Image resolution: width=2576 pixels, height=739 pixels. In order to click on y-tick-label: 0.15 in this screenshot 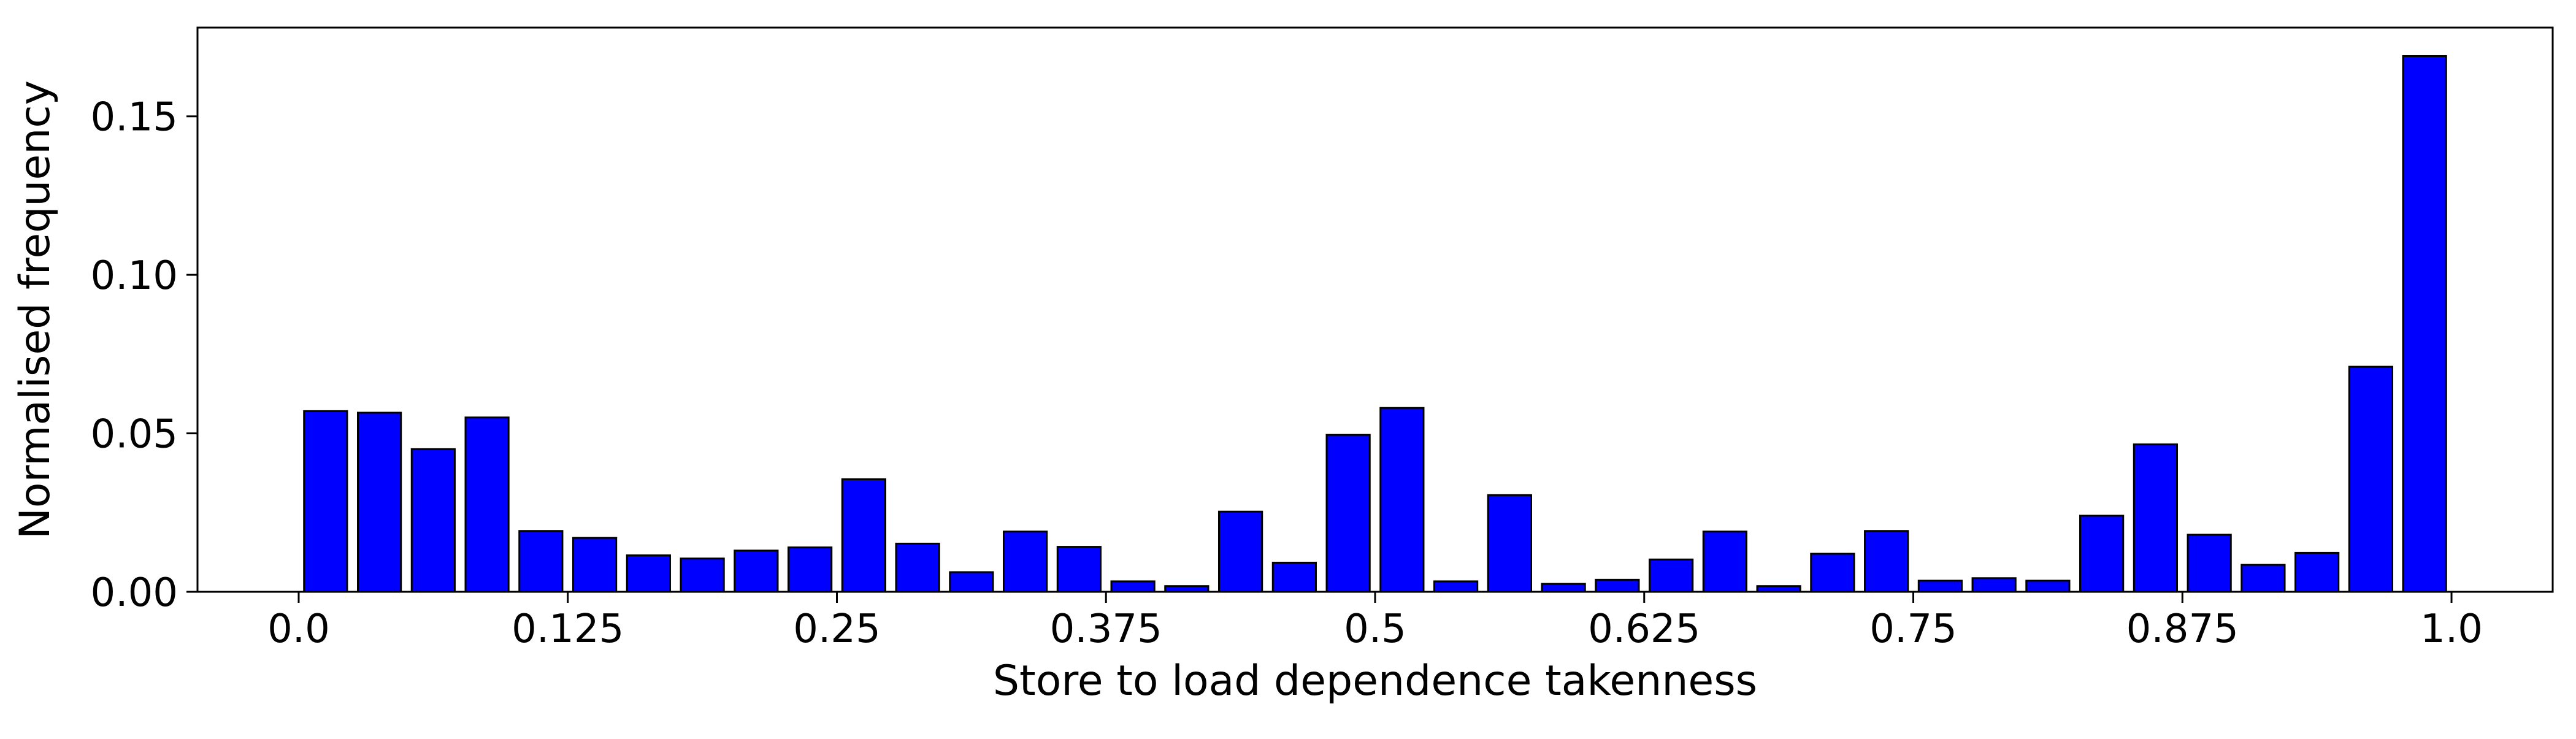, I will do `click(134, 118)`.